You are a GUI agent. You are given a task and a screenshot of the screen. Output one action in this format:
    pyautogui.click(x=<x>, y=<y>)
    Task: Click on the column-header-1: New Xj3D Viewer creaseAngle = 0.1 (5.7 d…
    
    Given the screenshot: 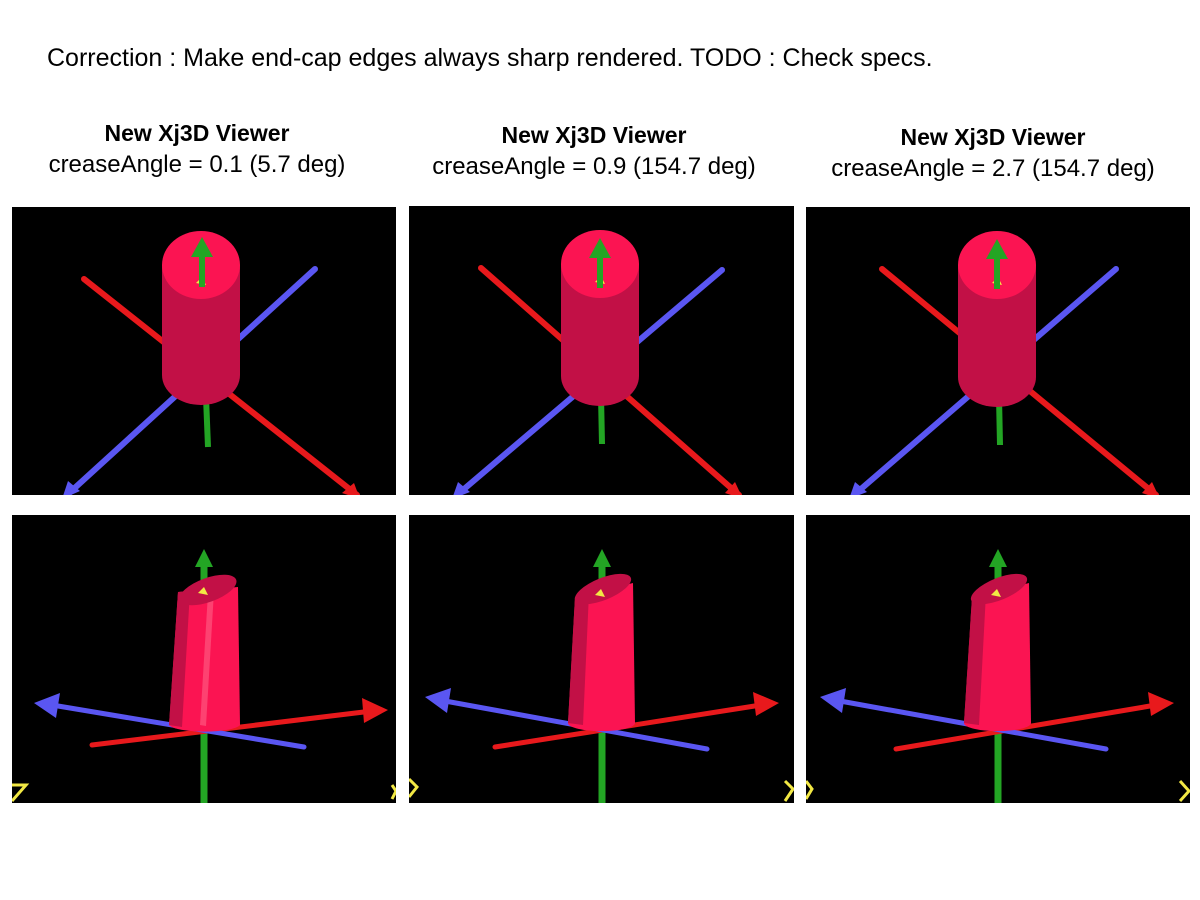 What is the action you would take?
    pyautogui.click(x=197, y=150)
    